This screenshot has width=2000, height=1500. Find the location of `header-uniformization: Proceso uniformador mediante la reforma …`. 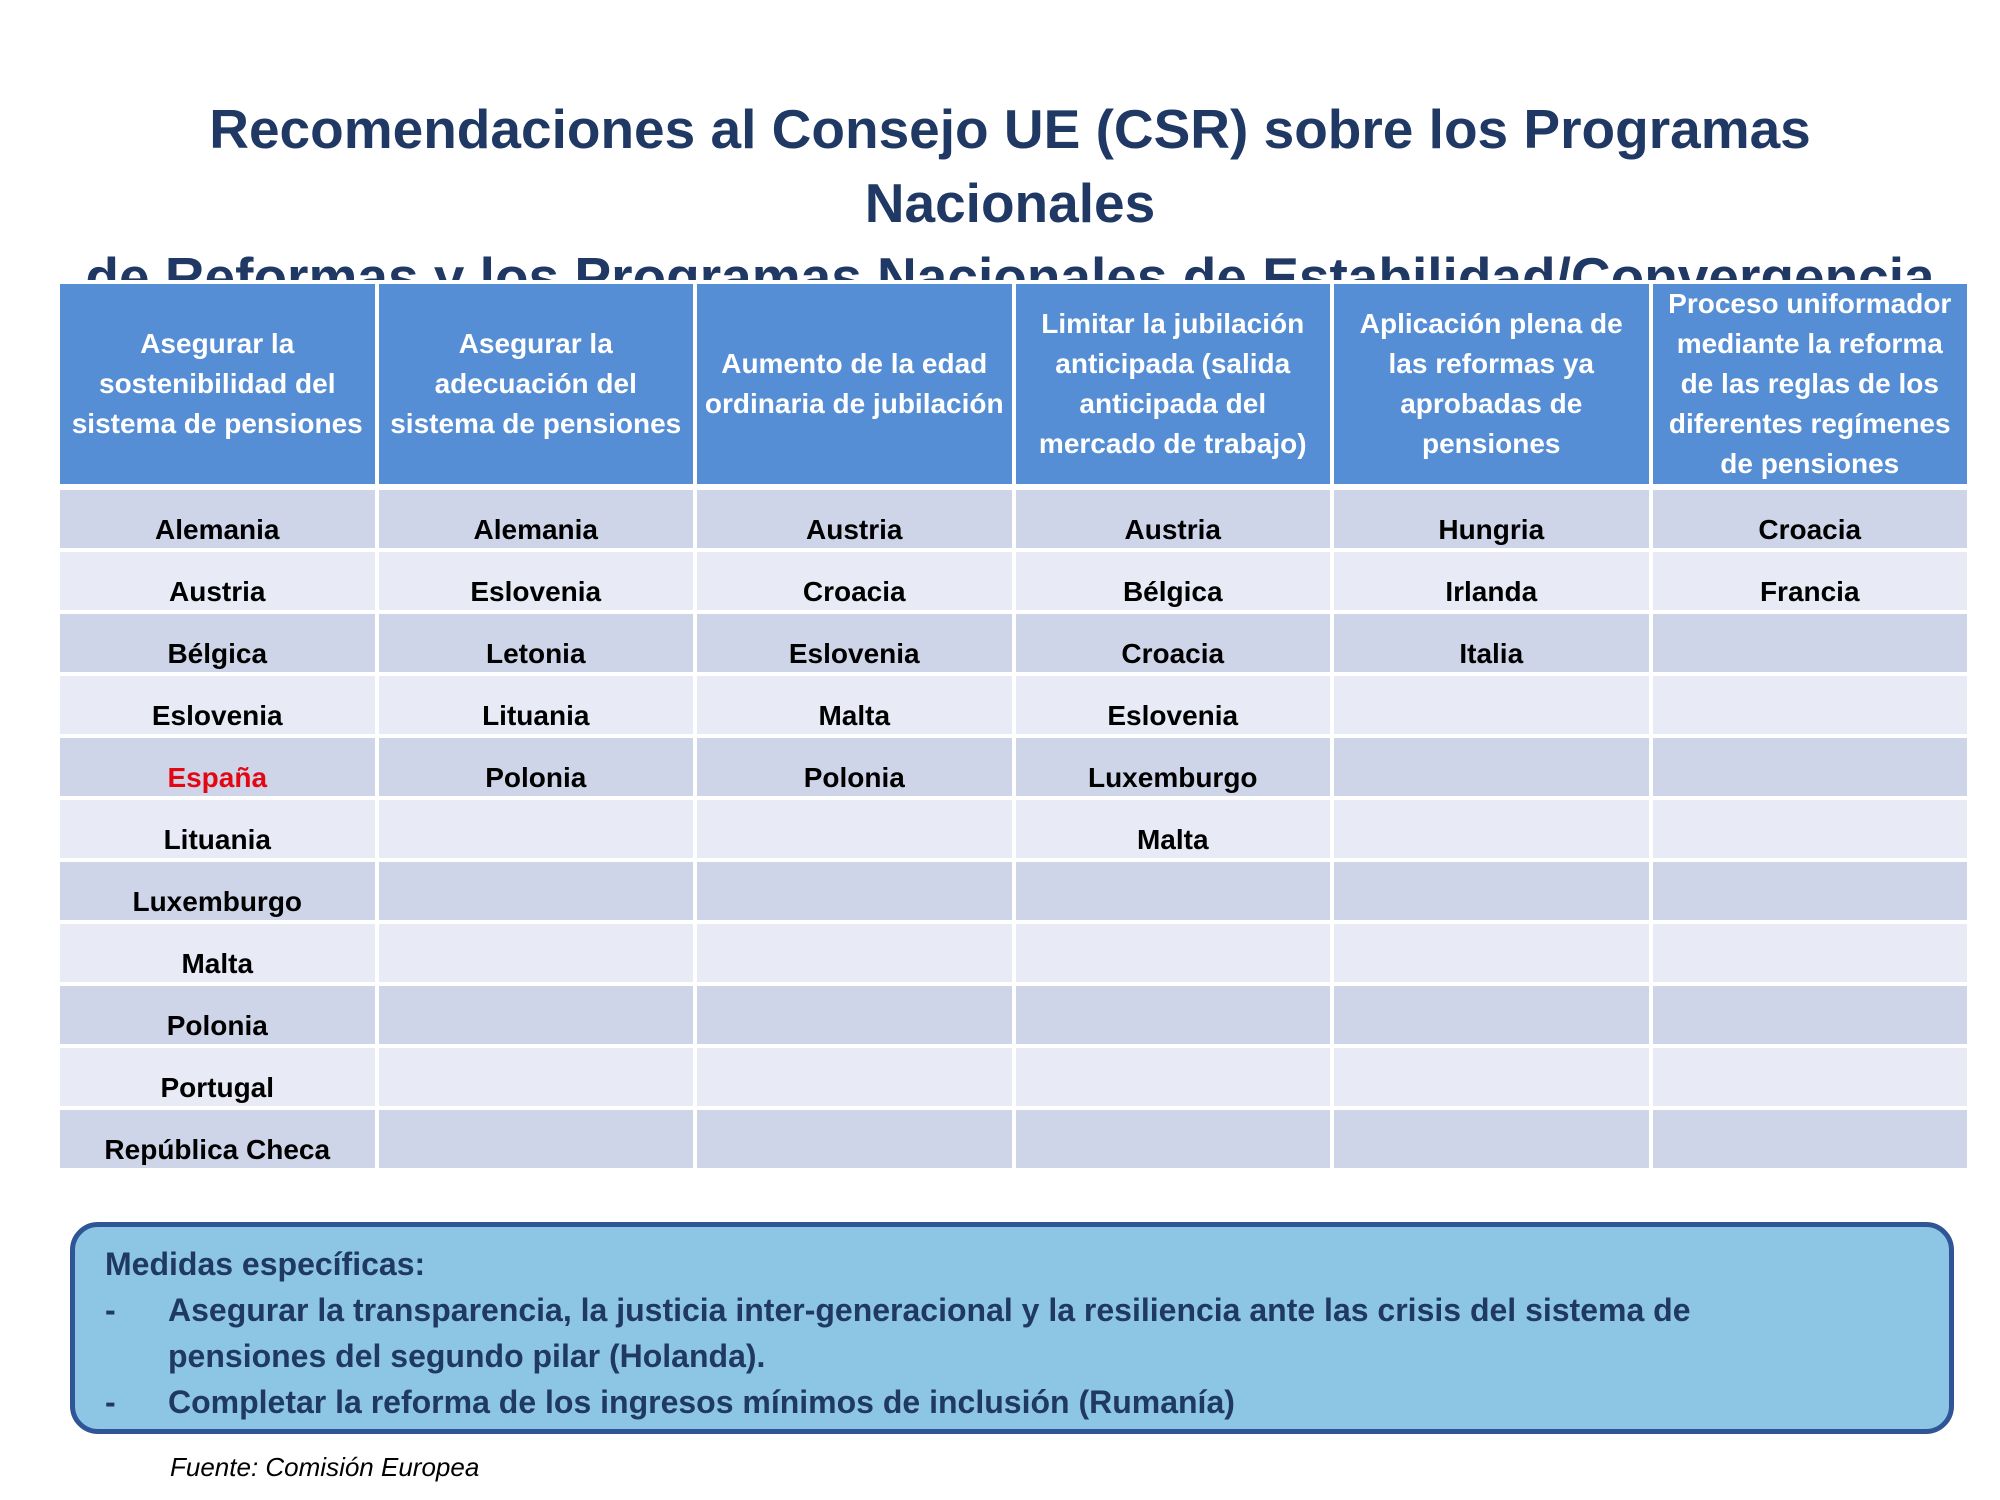

header-uniformization: Proceso uniformador mediante la reforma … is located at coordinates (1809, 385).